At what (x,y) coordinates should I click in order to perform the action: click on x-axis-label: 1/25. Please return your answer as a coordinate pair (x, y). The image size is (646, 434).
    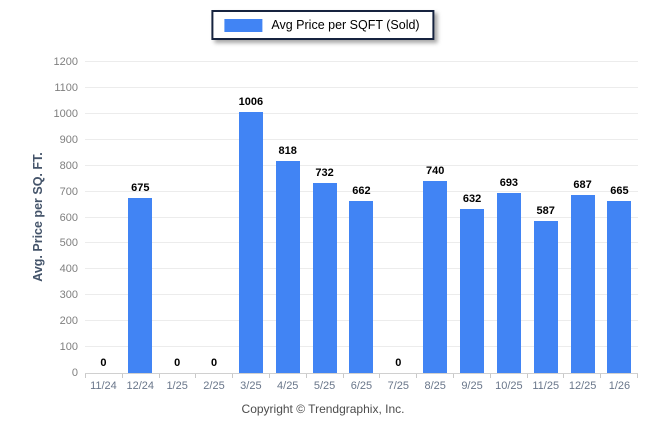
    Looking at the image, I should click on (177, 386).